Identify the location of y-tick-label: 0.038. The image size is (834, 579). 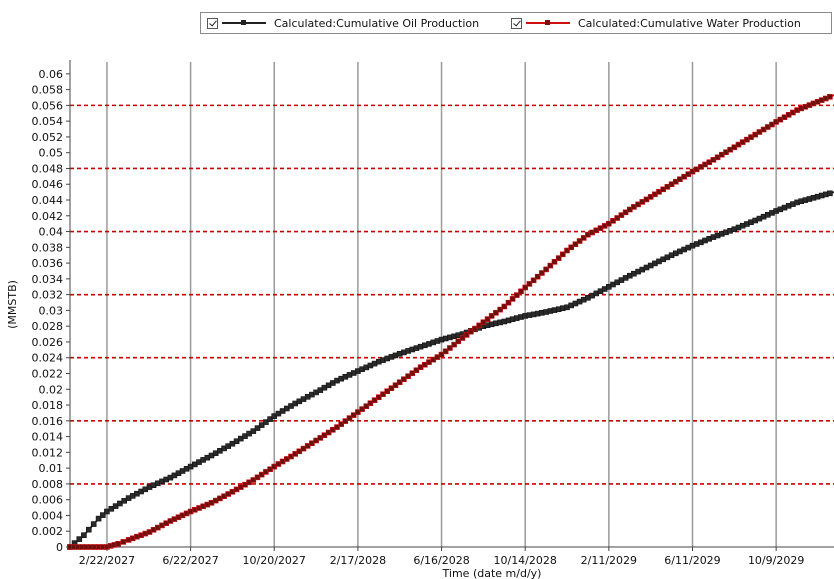
(48, 247).